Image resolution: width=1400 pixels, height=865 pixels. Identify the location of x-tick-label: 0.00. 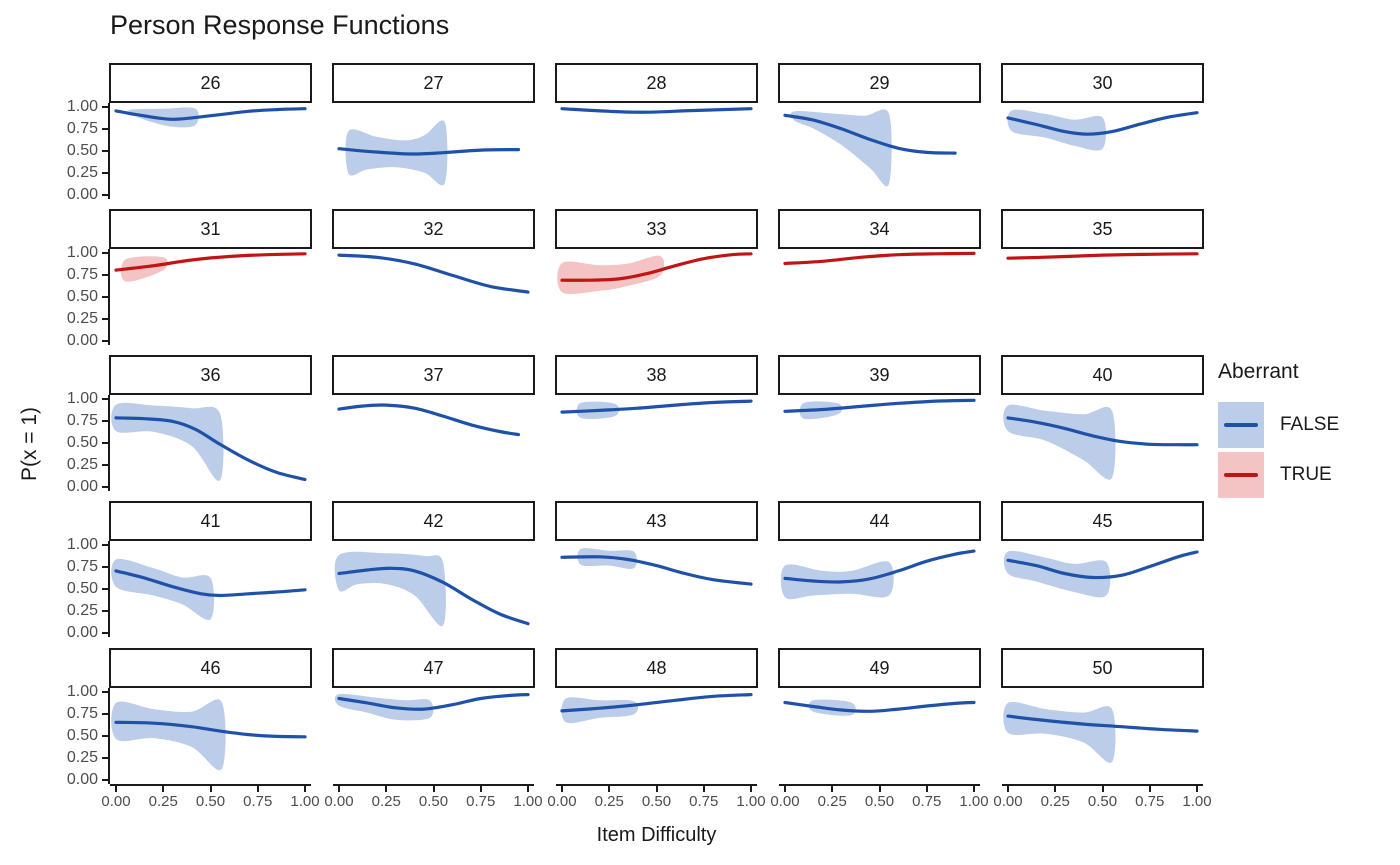
(339, 801).